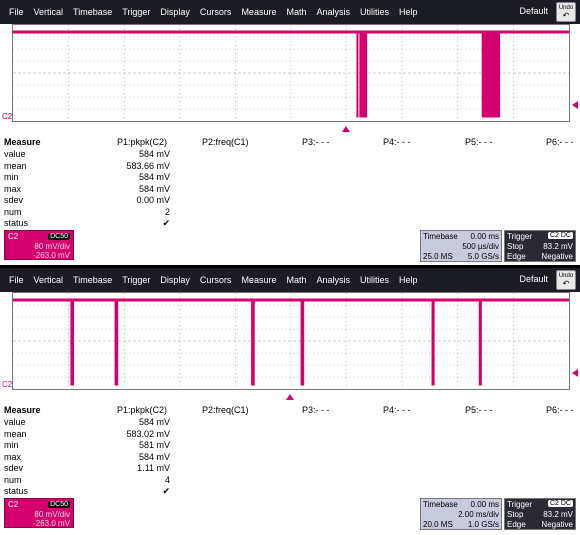 Image resolution: width=580 pixels, height=535 pixels. What do you see at coordinates (89, 446) in the screenshot?
I see `measure-row-min: min 581 mV` at bounding box center [89, 446].